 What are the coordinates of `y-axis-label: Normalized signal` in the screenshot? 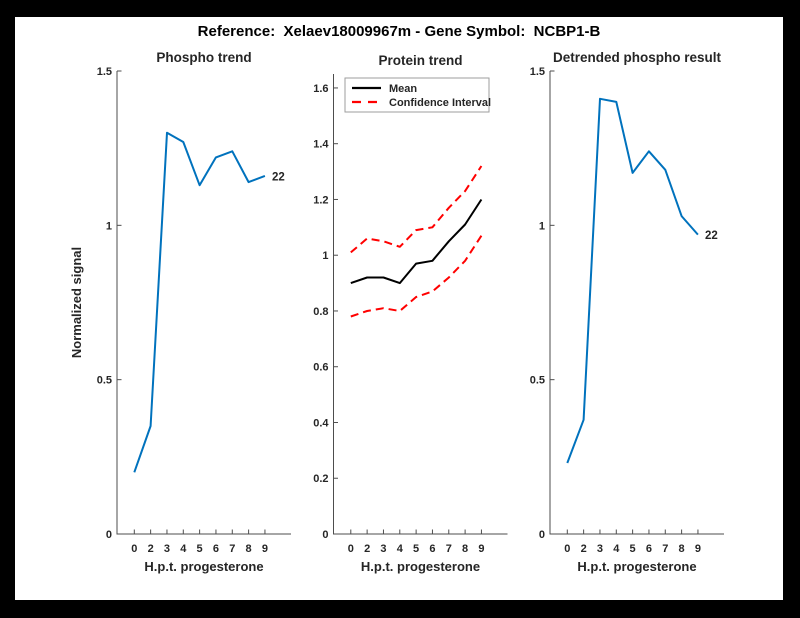 It's located at (76, 302).